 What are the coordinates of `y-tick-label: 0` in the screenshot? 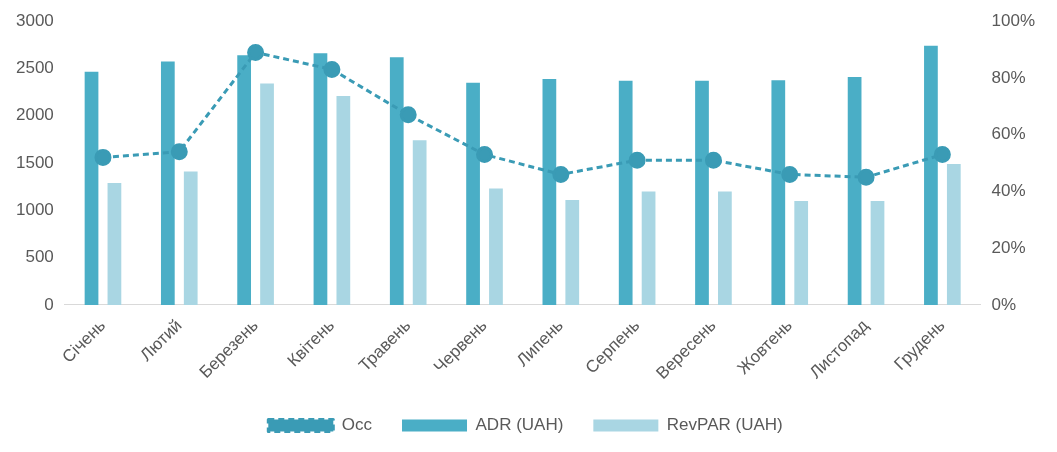 It's located at (49, 304).